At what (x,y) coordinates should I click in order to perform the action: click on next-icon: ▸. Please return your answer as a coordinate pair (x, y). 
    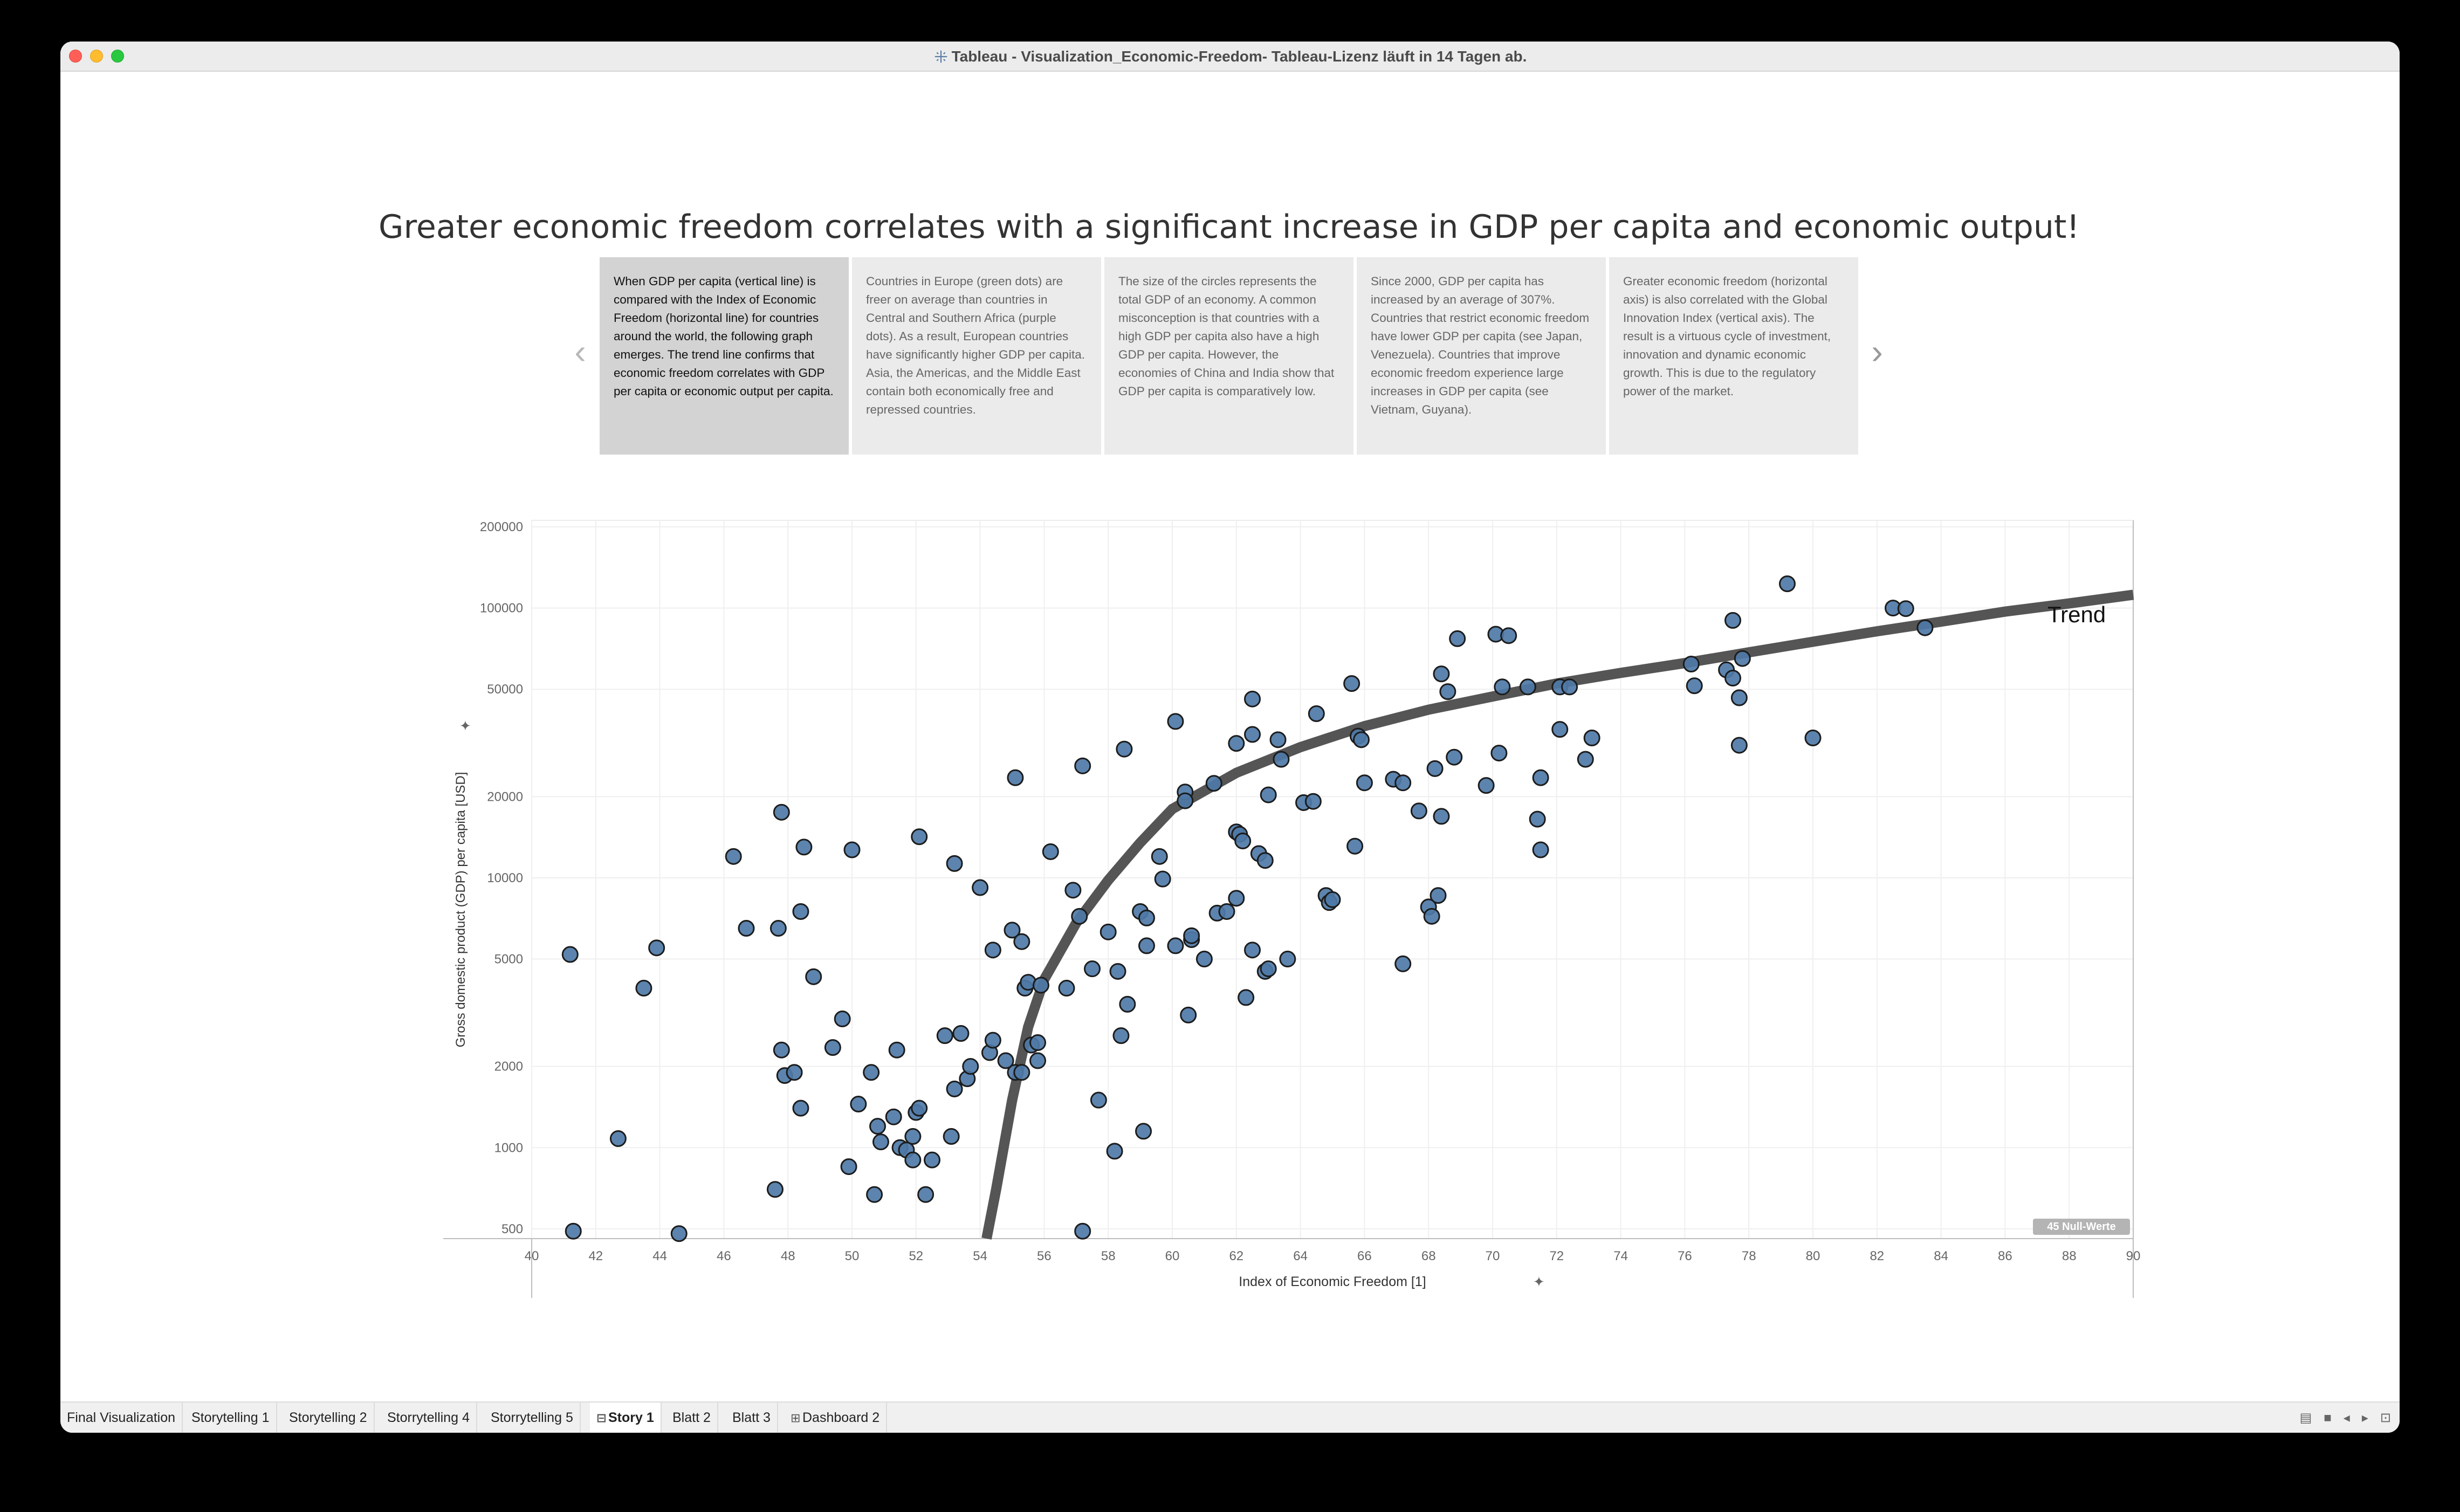
    Looking at the image, I should click on (2364, 1418).